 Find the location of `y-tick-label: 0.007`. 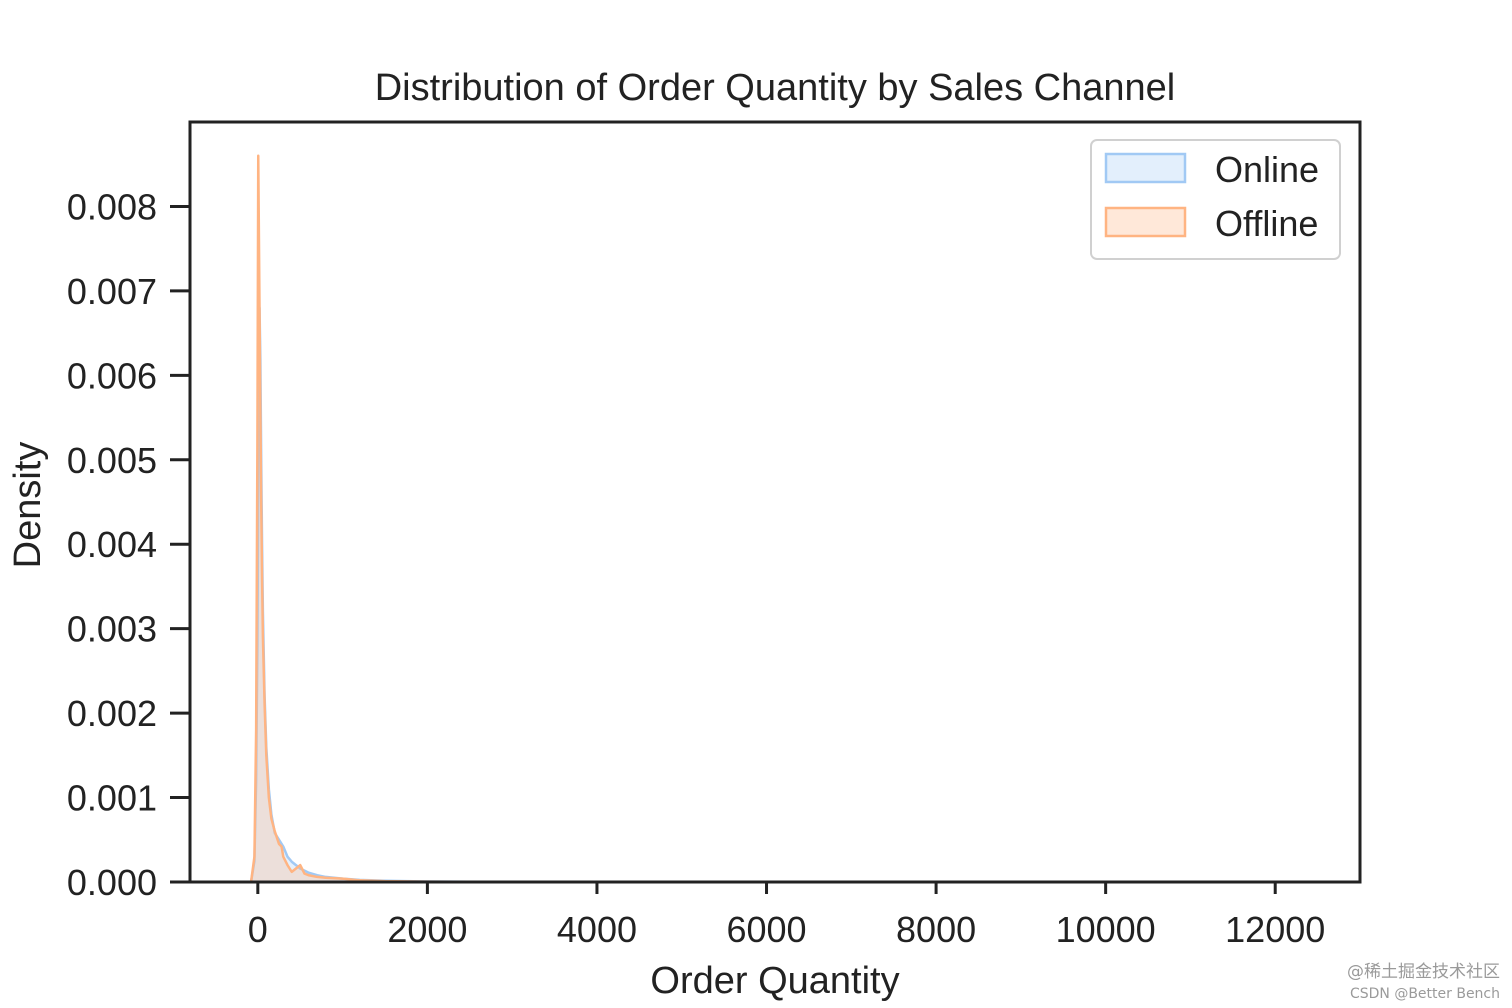

y-tick-label: 0.007 is located at coordinates (112, 291).